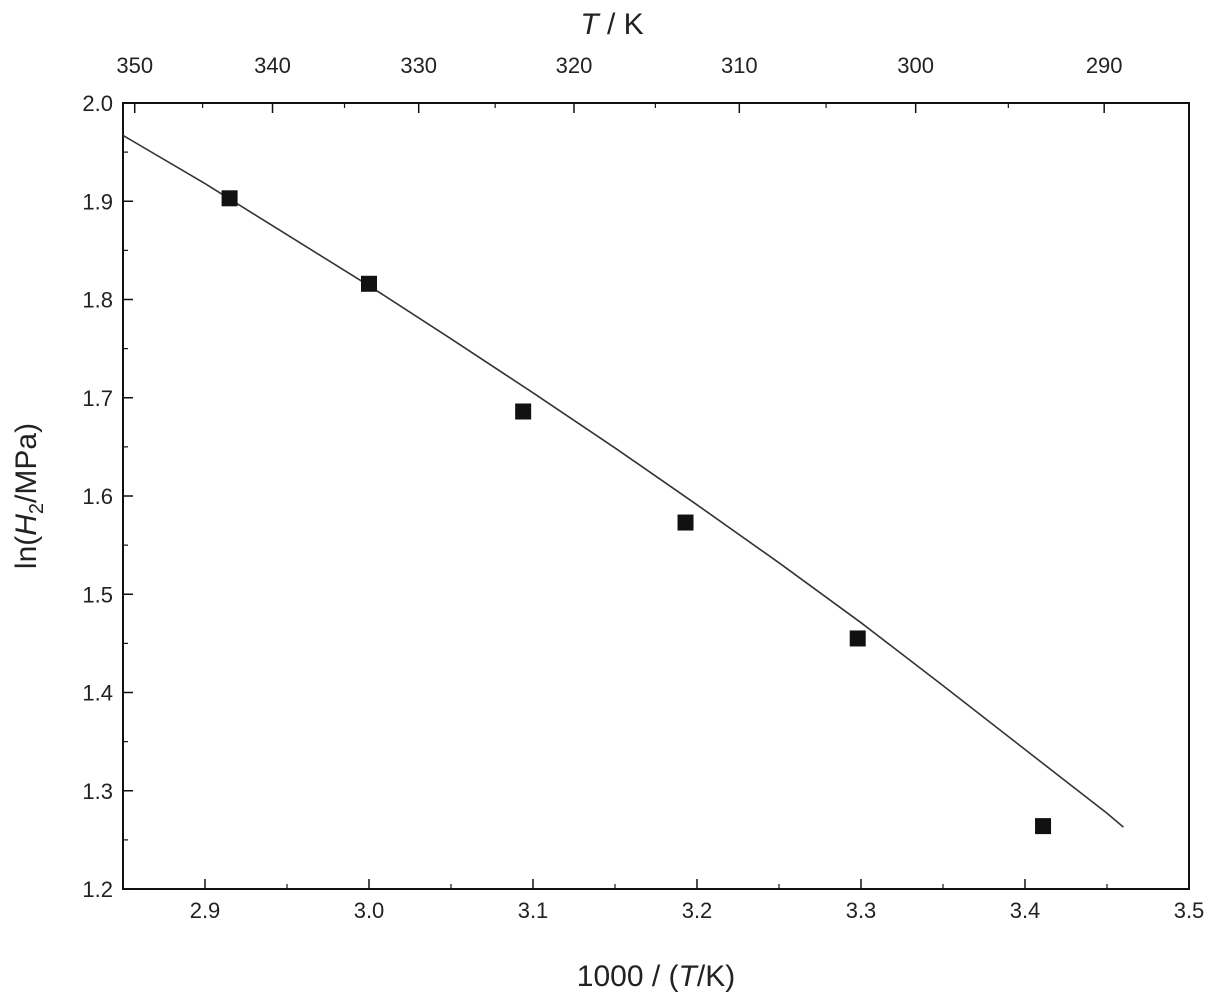 The height and width of the screenshot is (1004, 1210). I want to click on x-tick-label: 3.4, so click(1025, 910).